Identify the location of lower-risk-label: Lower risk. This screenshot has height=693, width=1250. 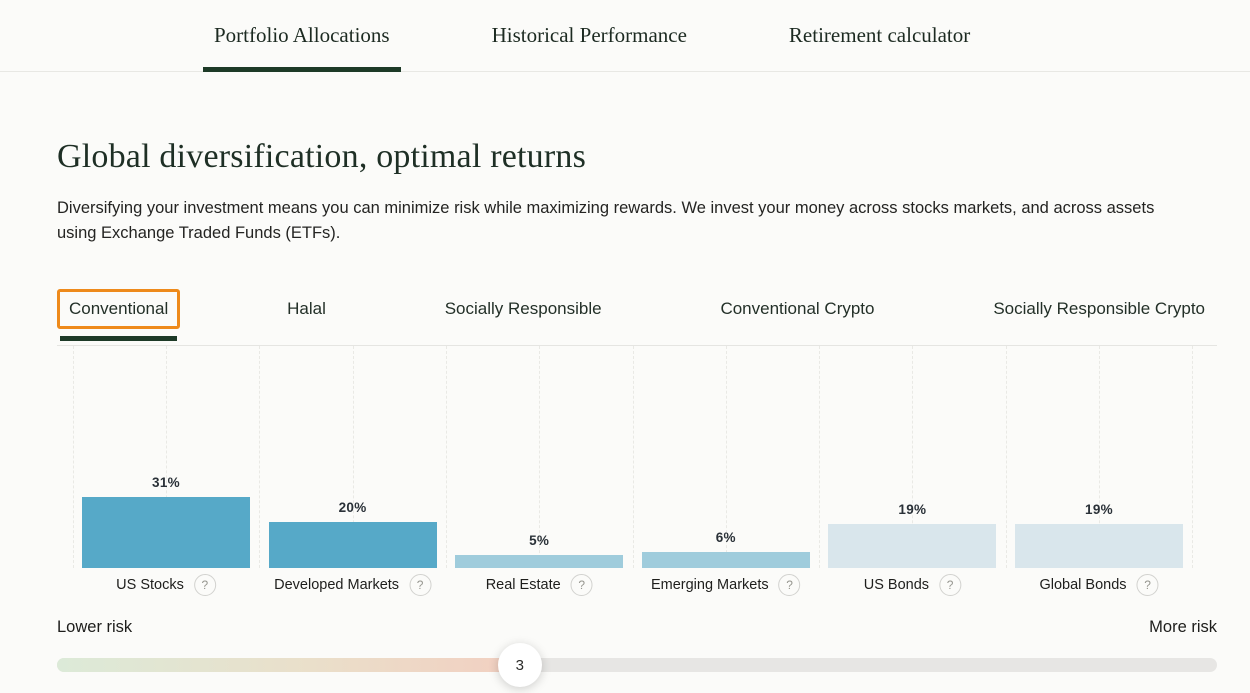
(95, 627).